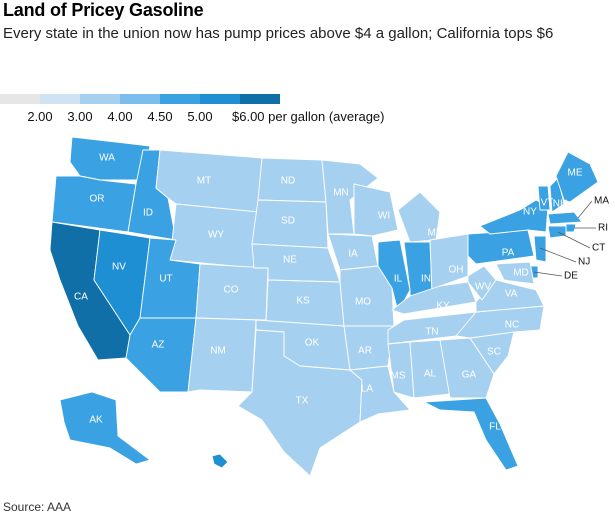 Image resolution: width=615 pixels, height=530 pixels. Describe the element at coordinates (603, 228) in the screenshot. I see `callout-label-ri: RI` at that location.